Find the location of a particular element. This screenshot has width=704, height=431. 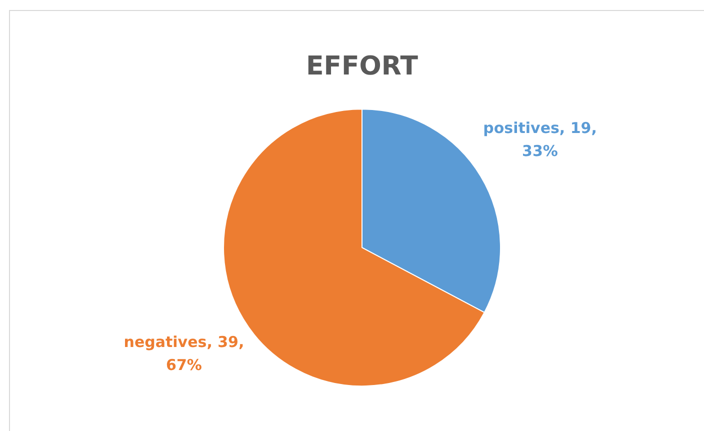

slice-label: negatives, 39, 67% is located at coordinates (184, 353).